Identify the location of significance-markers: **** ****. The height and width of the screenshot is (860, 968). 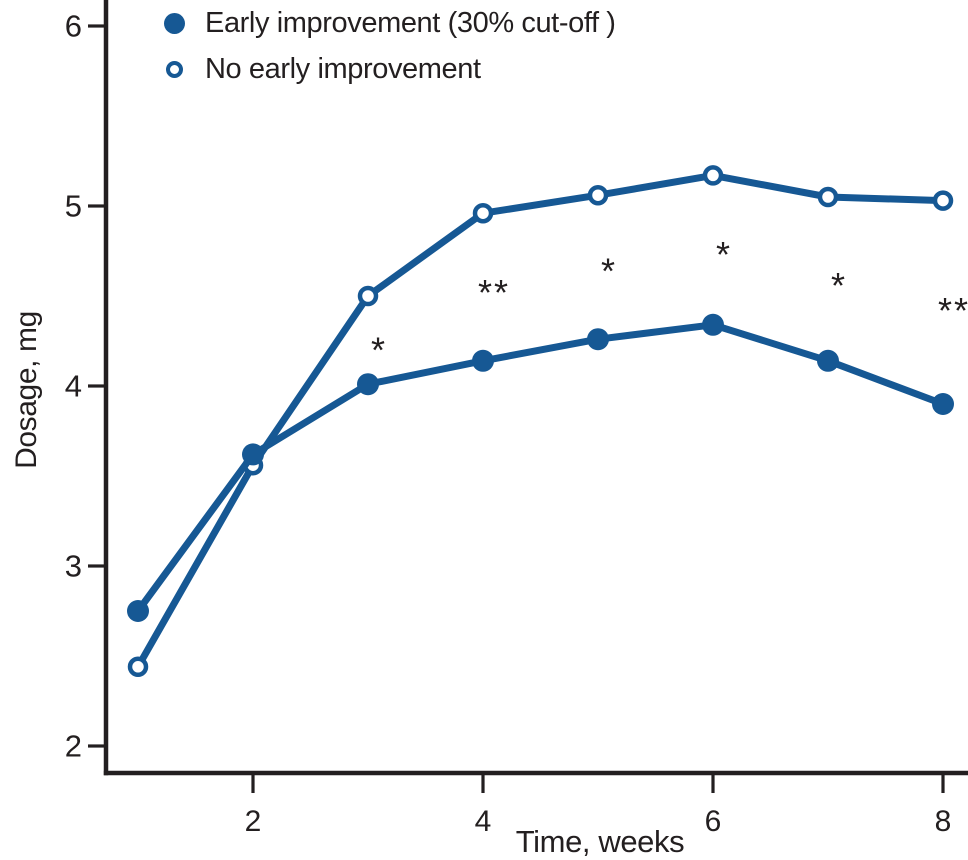
(669, 302).